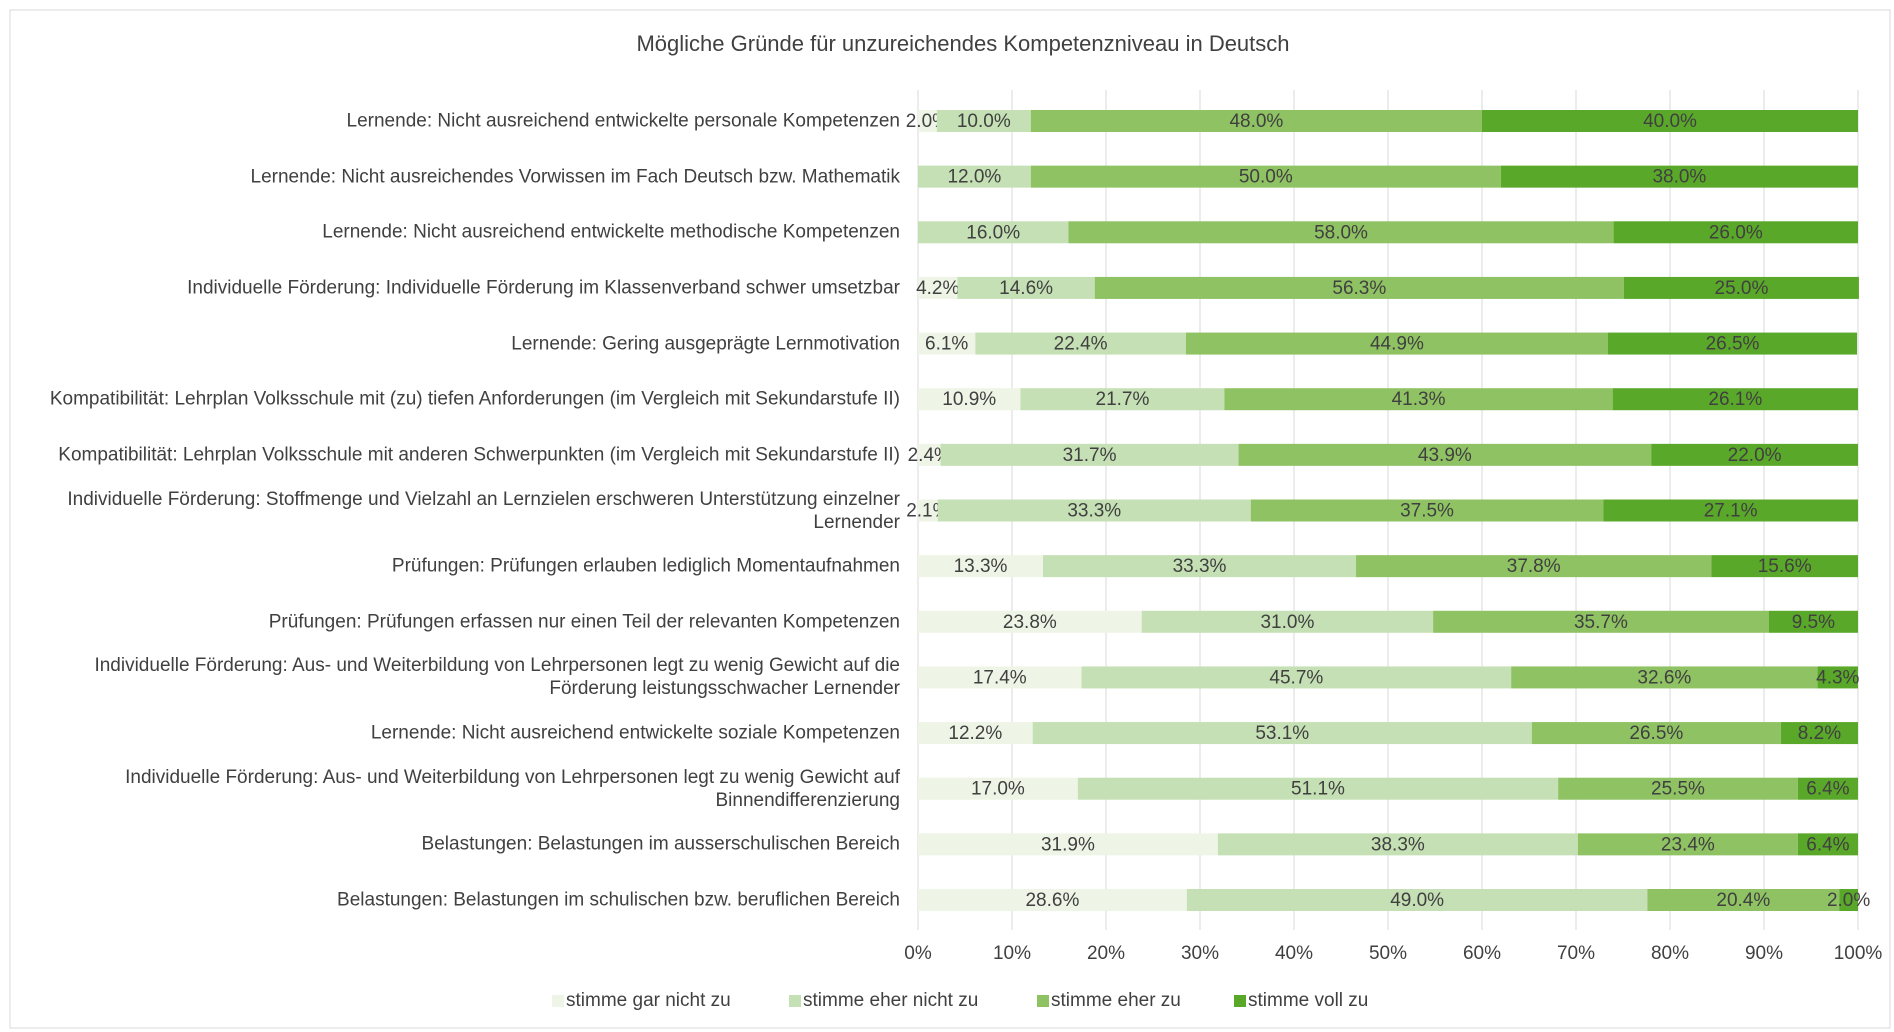  I want to click on data-label: 26.5%, so click(1733, 344).